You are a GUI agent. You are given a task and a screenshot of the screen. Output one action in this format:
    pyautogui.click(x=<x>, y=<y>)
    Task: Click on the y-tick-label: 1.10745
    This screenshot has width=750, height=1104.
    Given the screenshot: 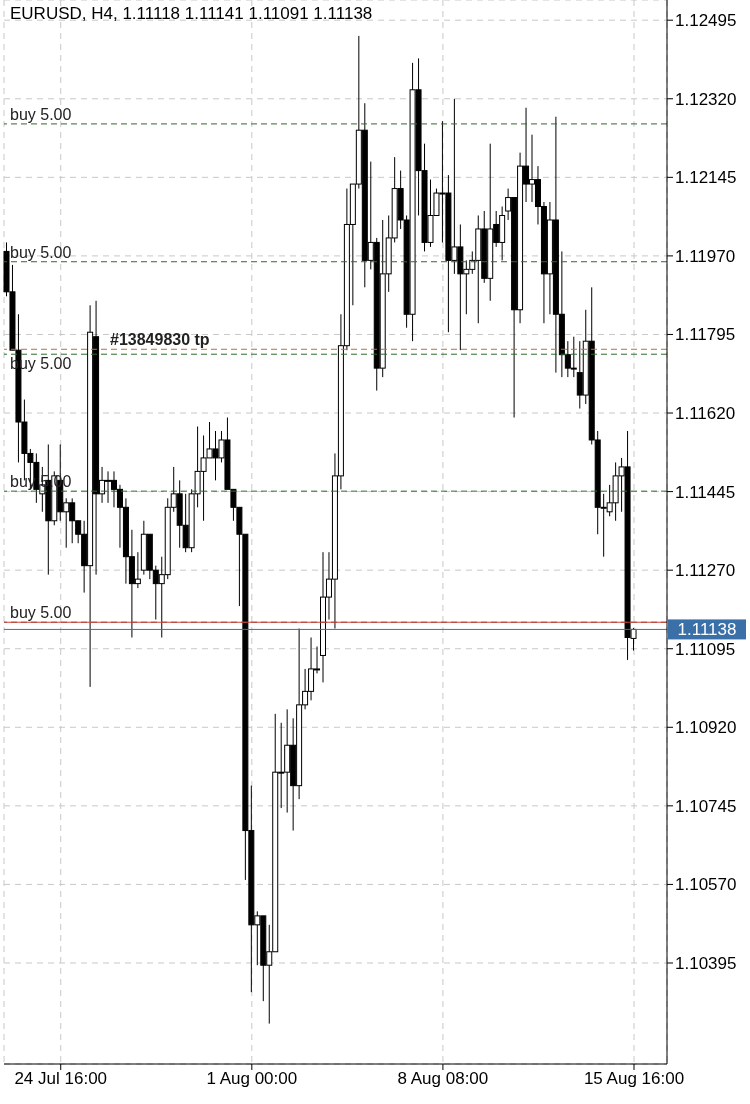 What is the action you would take?
    pyautogui.click(x=706, y=806)
    